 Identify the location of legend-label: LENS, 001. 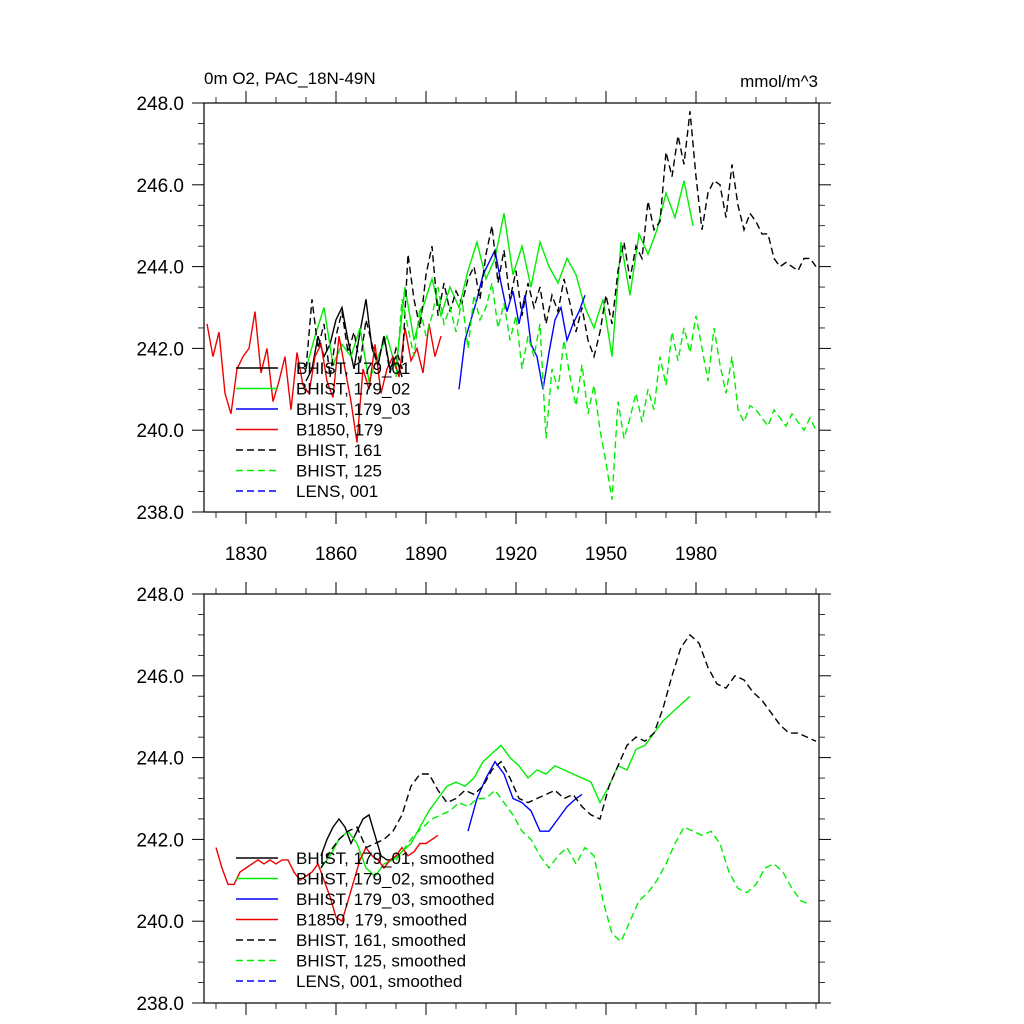
(337, 491).